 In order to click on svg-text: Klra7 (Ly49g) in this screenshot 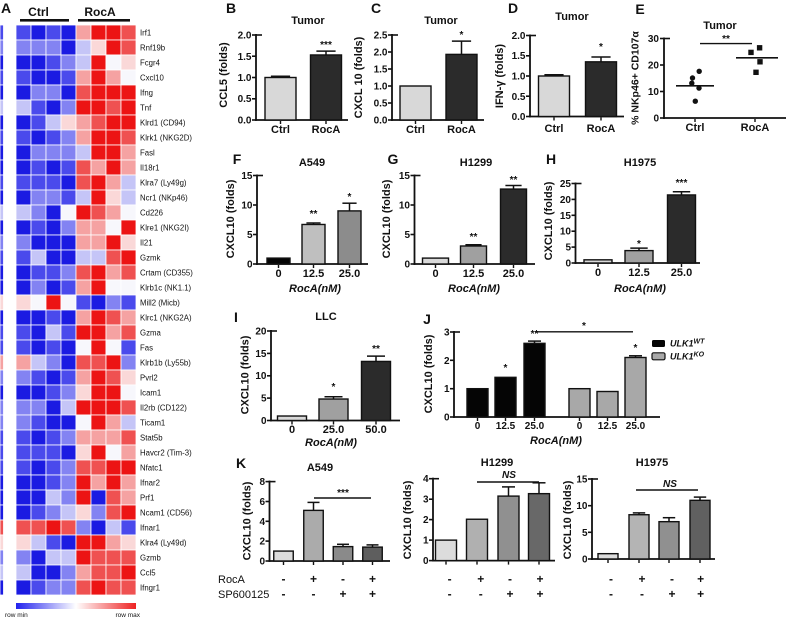, I will do `click(163, 183)`.